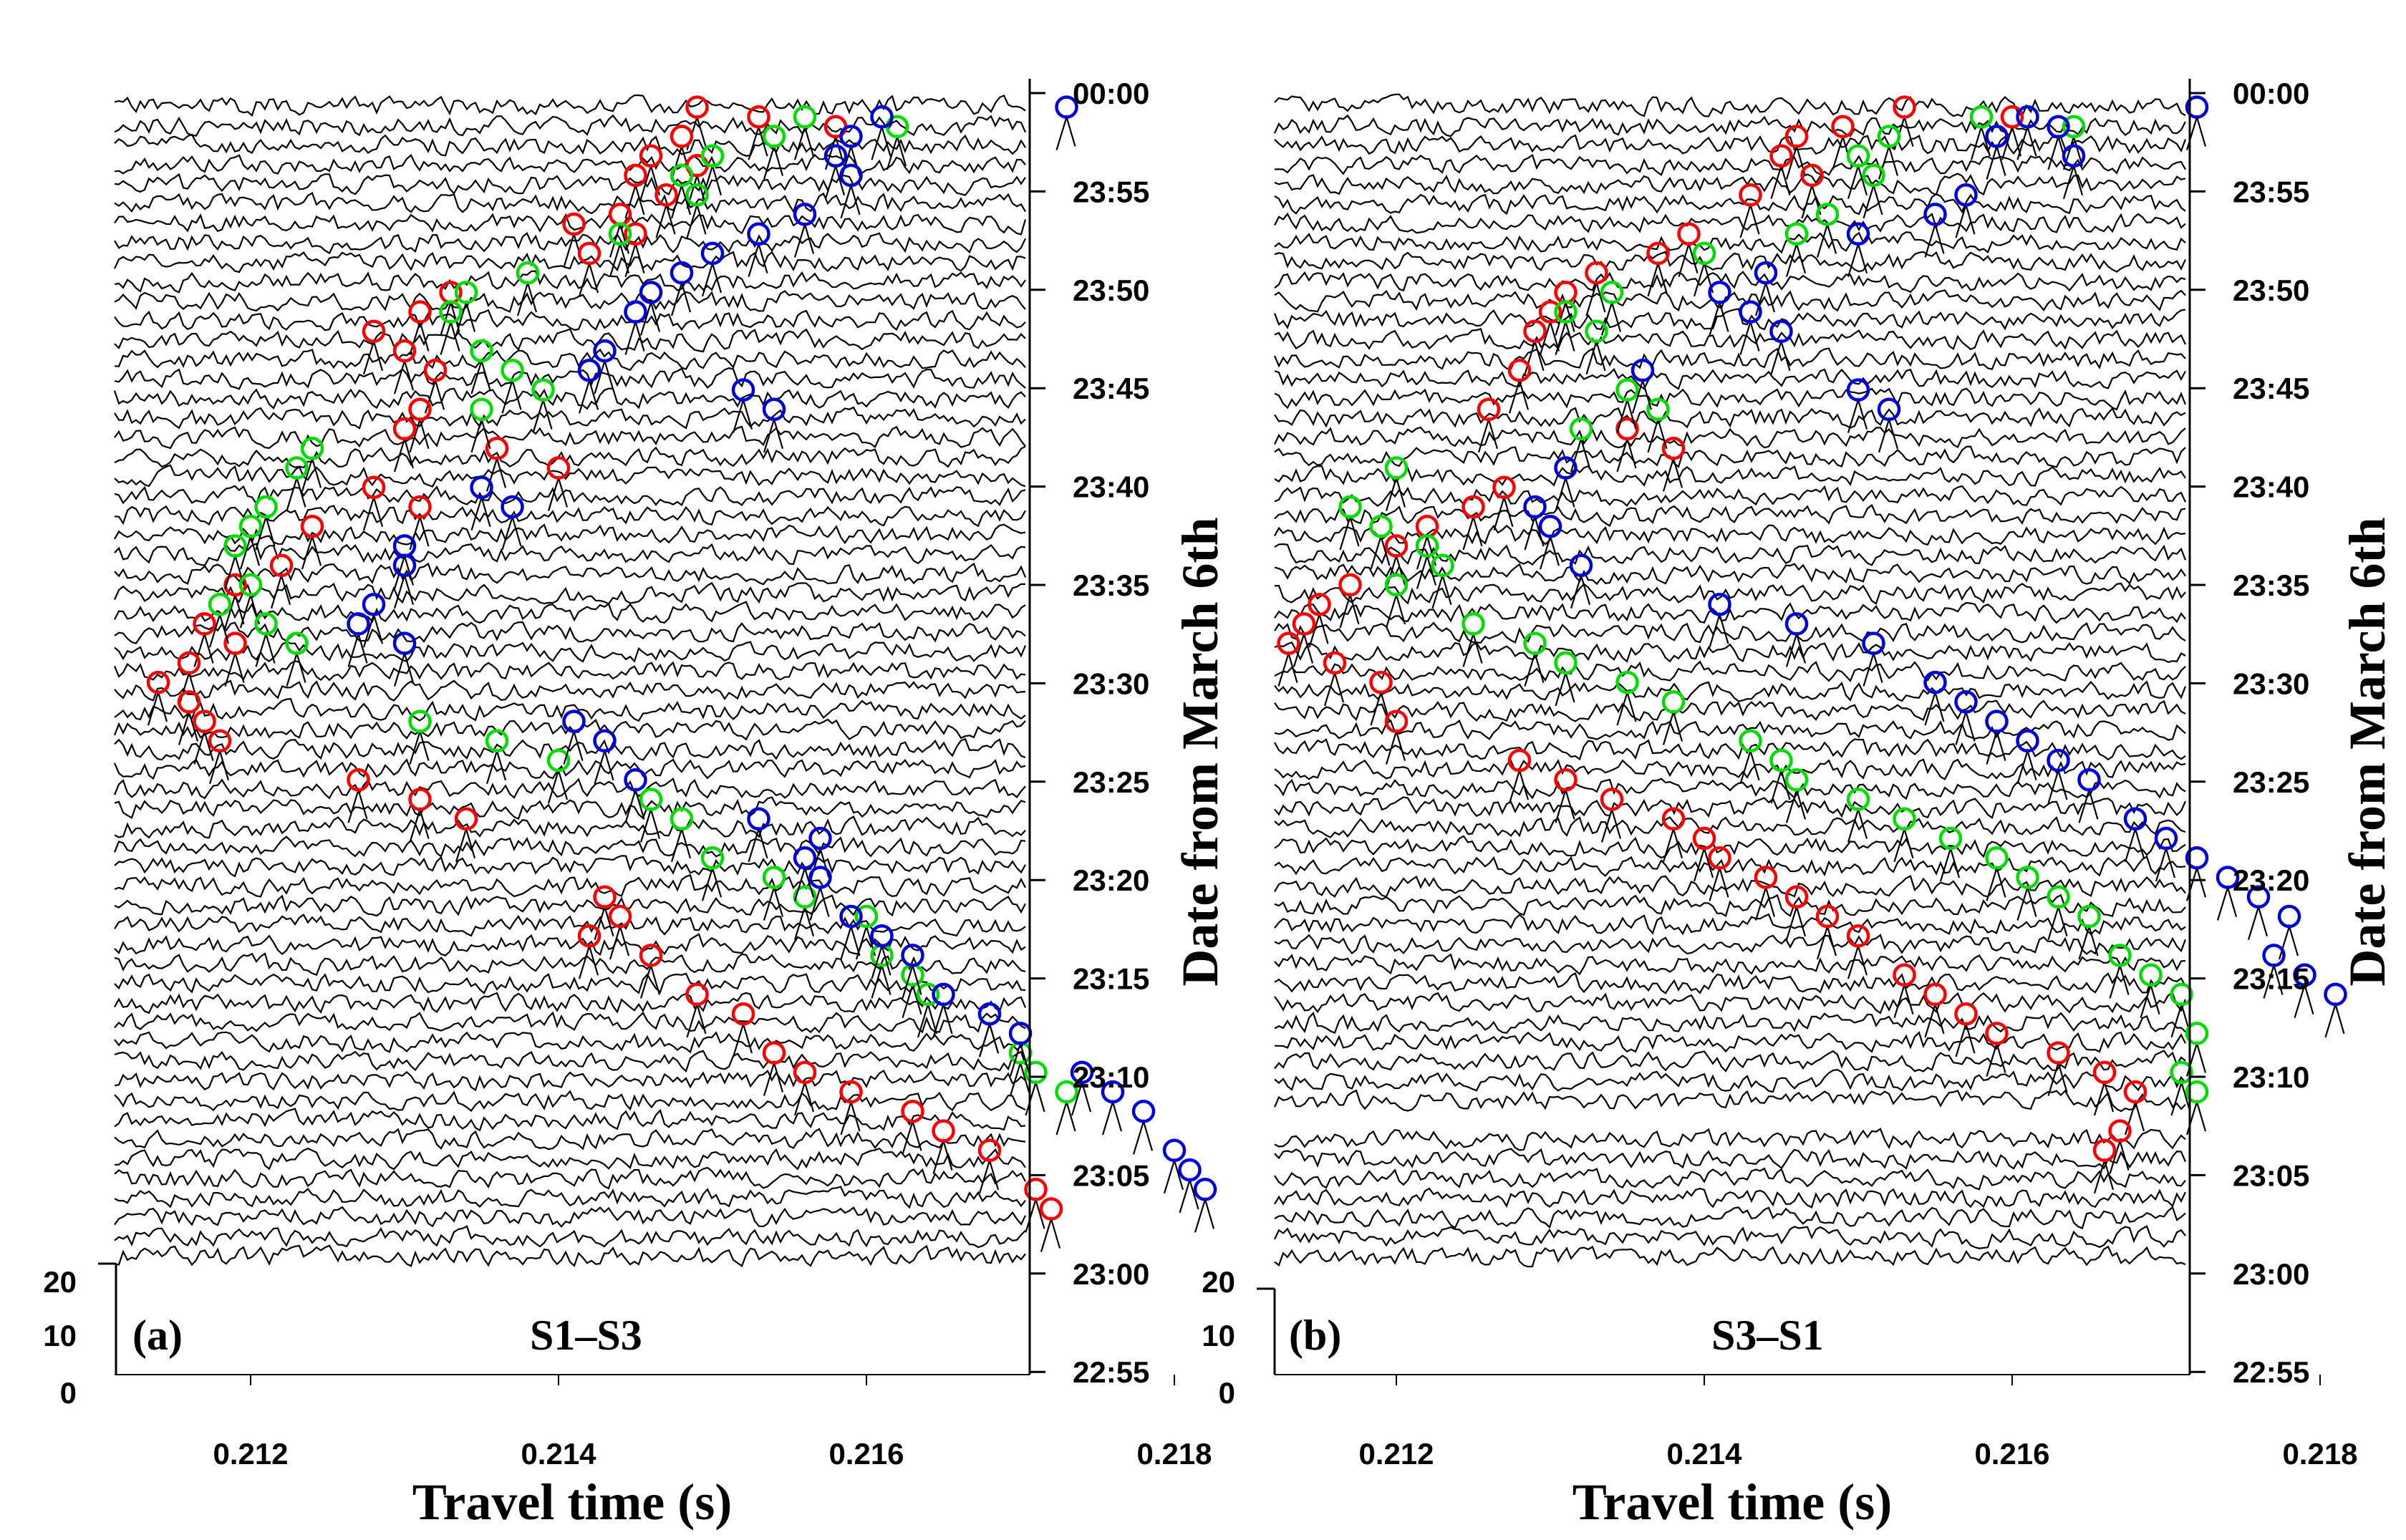 Image resolution: width=2406 pixels, height=1540 pixels. Describe the element at coordinates (60, 1282) in the screenshot. I see `amplitude-tick-label: 20` at that location.